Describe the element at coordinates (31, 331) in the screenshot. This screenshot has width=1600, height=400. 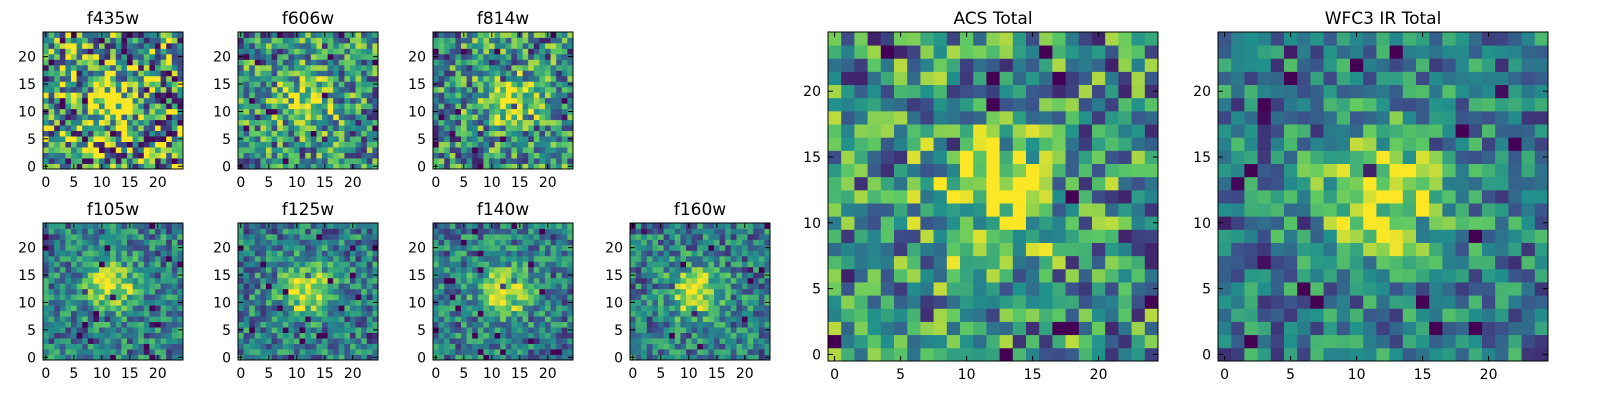
I see `y-tick-label: 5` at that location.